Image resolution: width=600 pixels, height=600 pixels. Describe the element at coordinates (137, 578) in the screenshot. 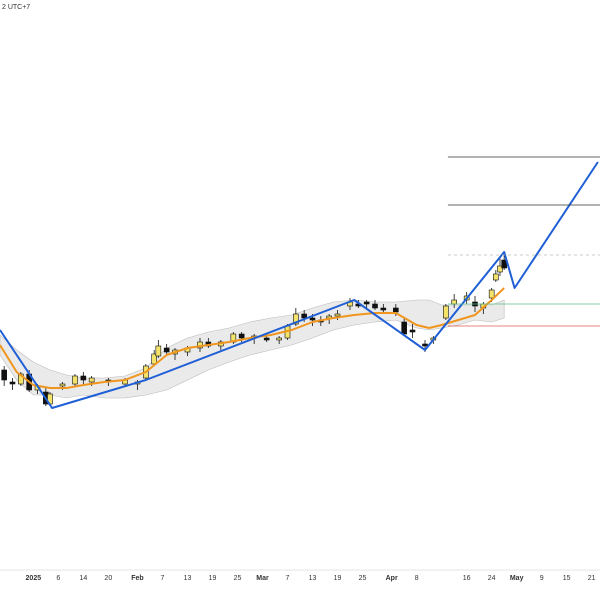

I see `x-tick-label: Feb` at that location.